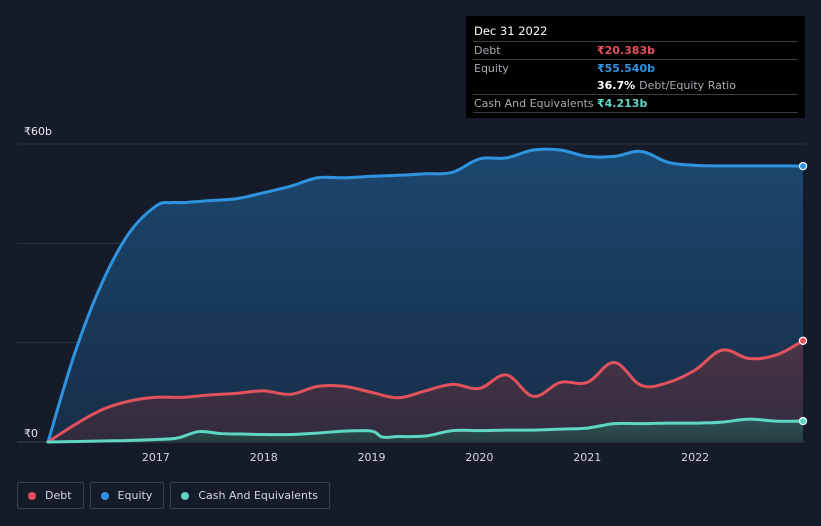  I want to click on tooltip-cash-value: ₹4.213b, so click(622, 103).